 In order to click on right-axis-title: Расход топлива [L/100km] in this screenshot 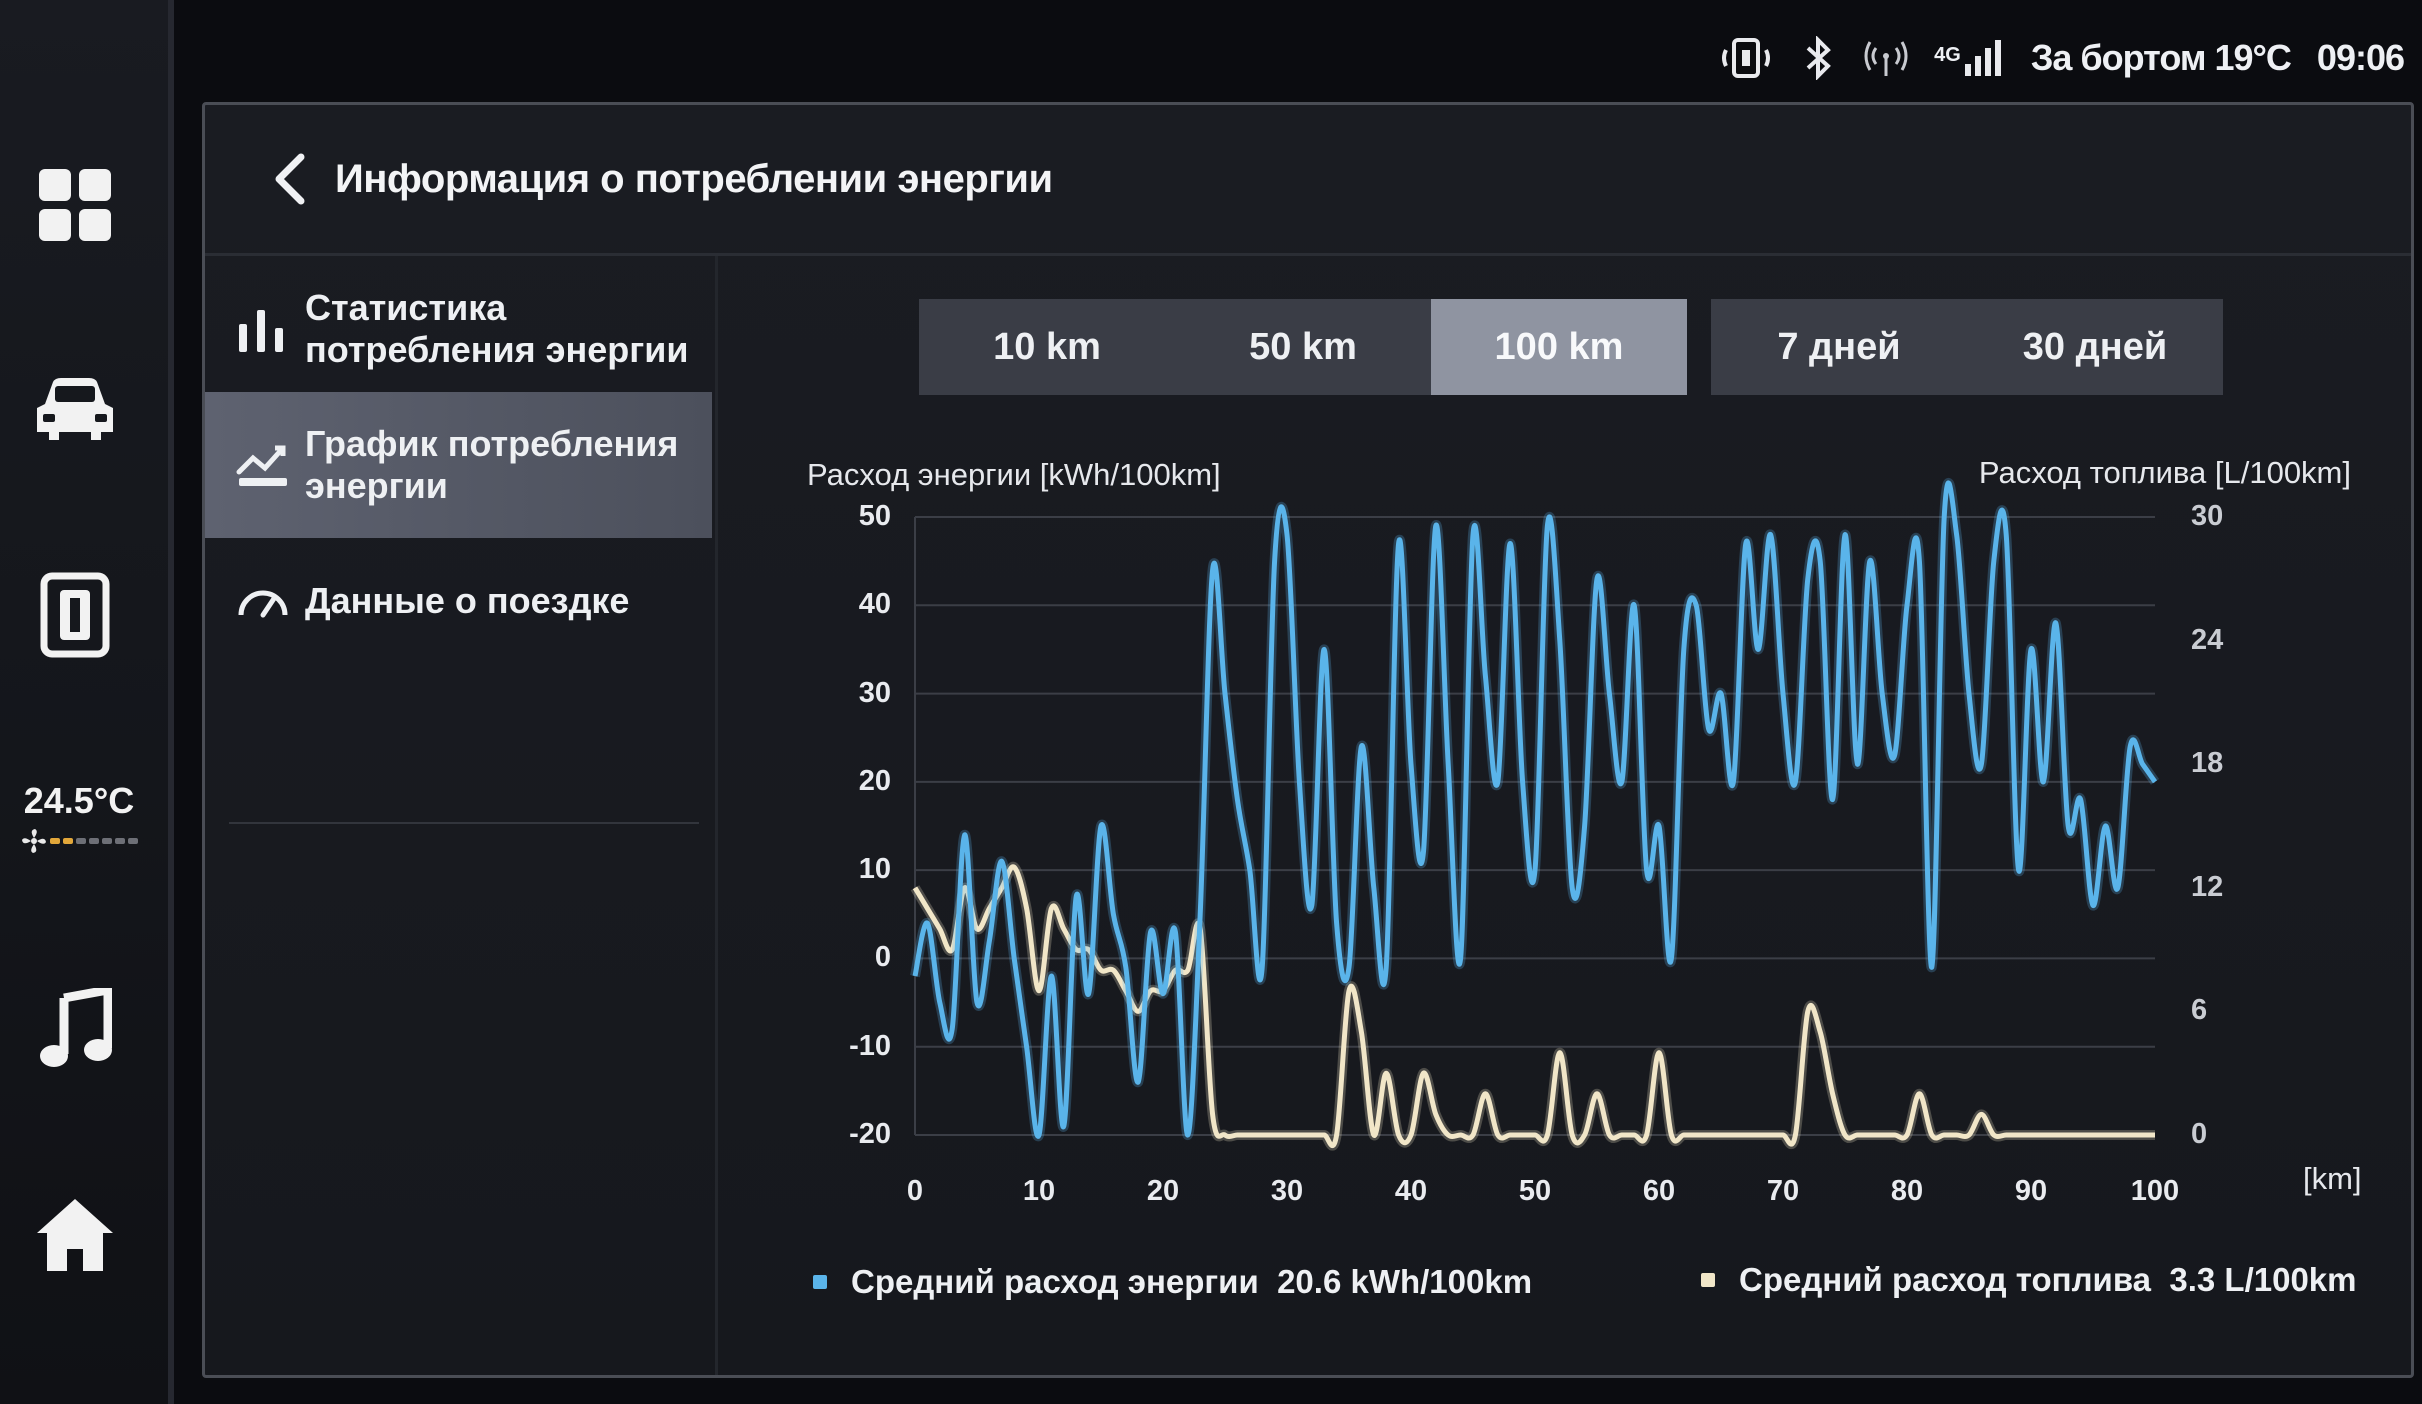, I will do `click(2164, 472)`.